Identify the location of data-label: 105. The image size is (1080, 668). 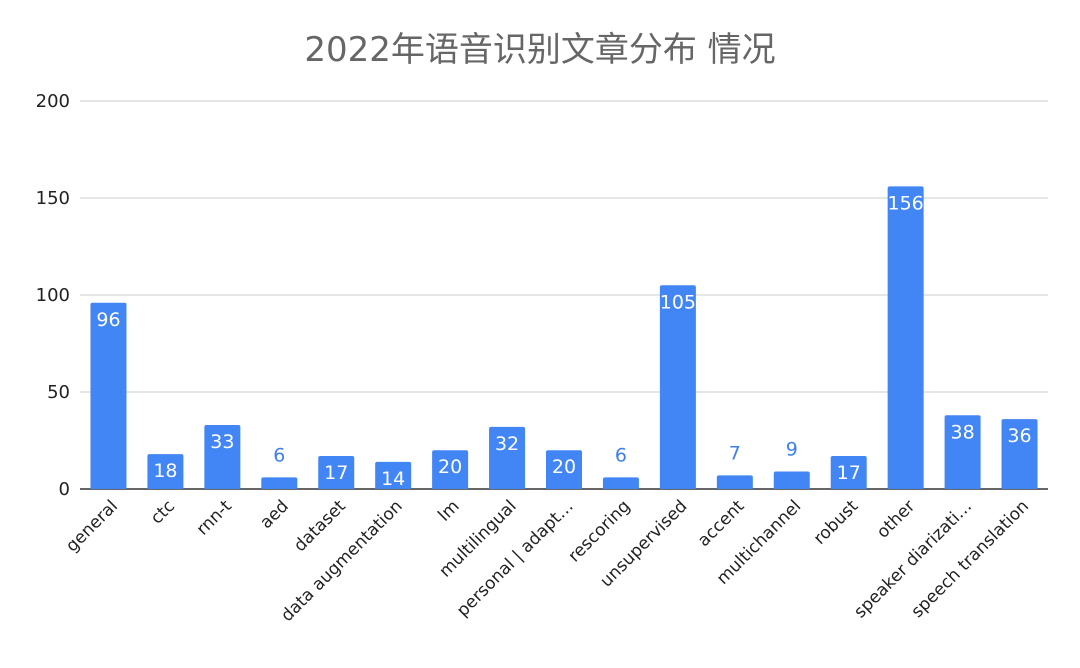
(678, 302).